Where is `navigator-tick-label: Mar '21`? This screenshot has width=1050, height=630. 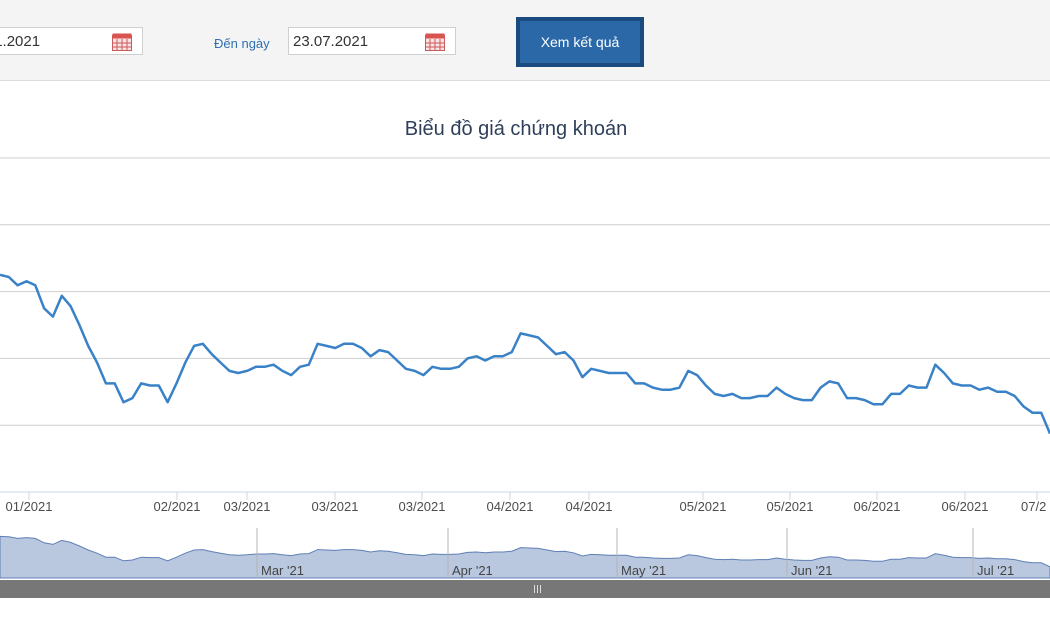 navigator-tick-label: Mar '21 is located at coordinates (282, 570).